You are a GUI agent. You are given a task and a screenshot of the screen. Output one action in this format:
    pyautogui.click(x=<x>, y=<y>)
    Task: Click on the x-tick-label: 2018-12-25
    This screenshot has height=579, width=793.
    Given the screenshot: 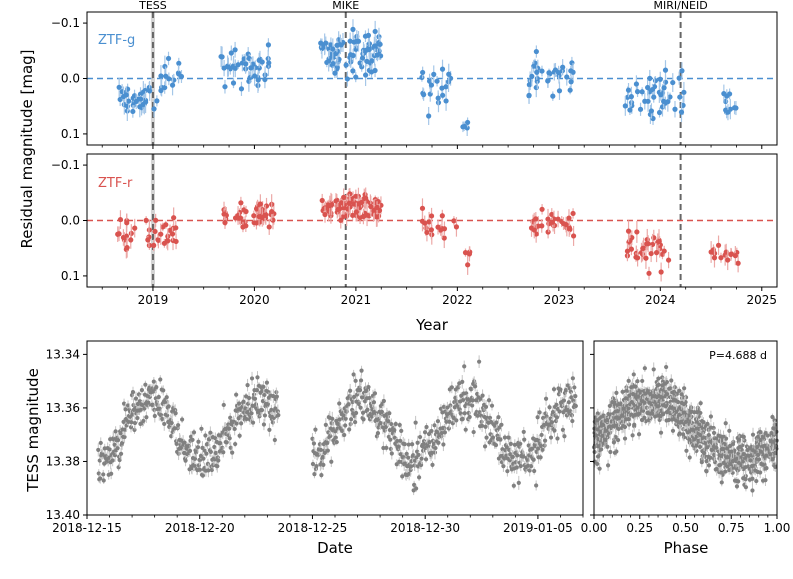 What is the action you would take?
    pyautogui.click(x=313, y=528)
    